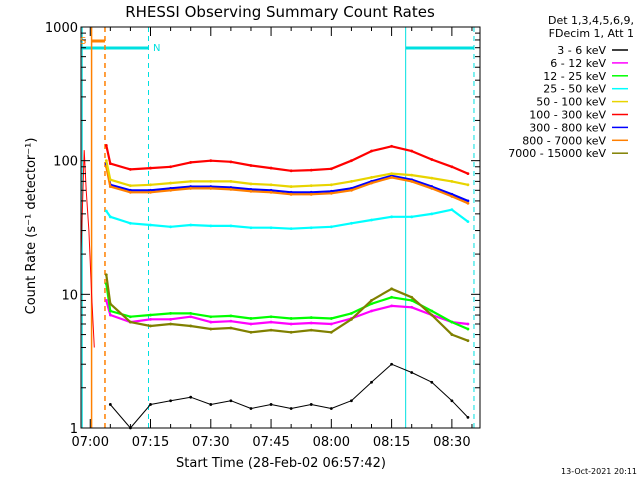 The height and width of the screenshot is (480, 640). I want to click on footer-timestamp: 13-Oct-2021 20:11, so click(599, 471).